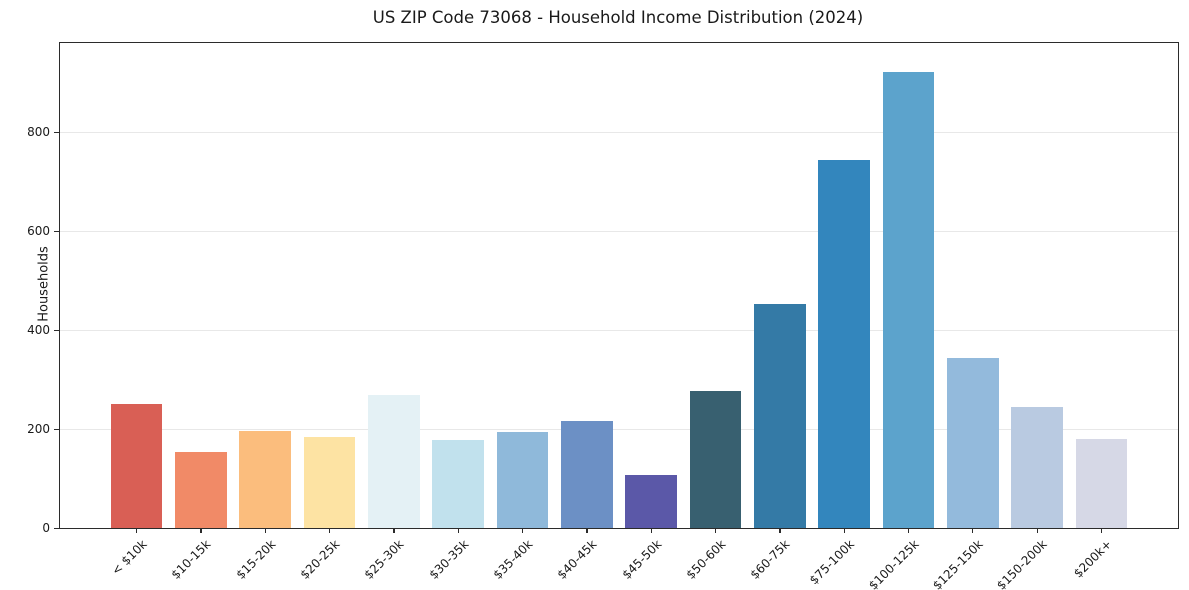  What do you see at coordinates (780, 416) in the screenshot?
I see `bar-$60-75k` at bounding box center [780, 416].